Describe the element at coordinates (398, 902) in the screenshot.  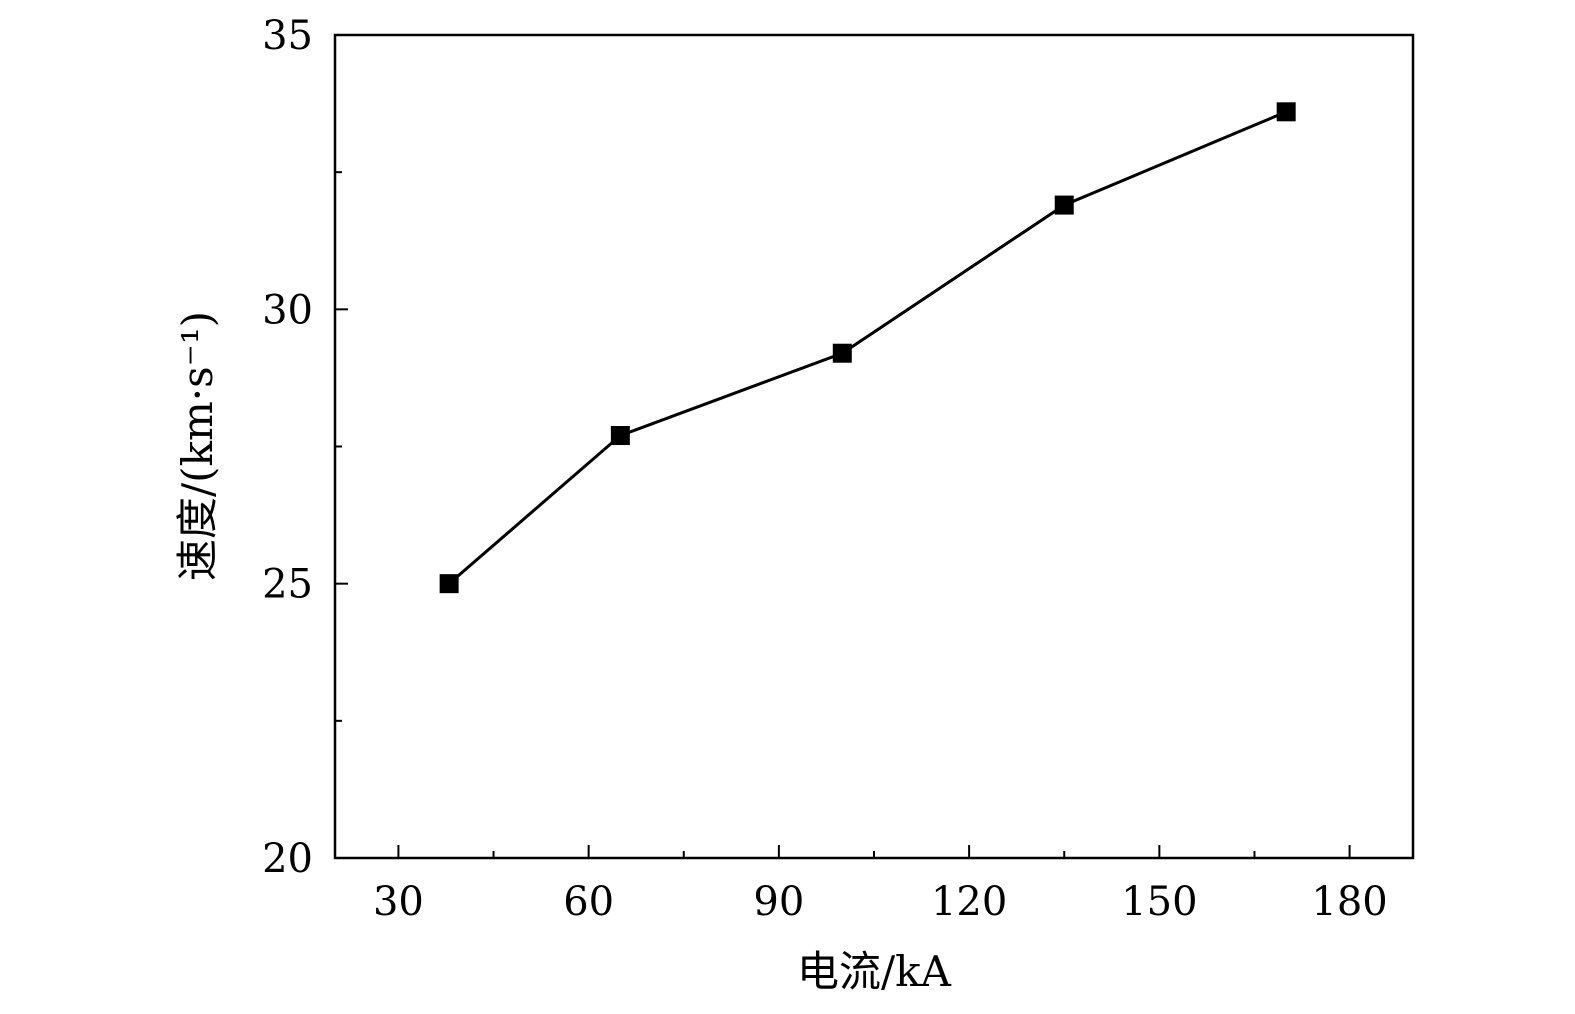
I see `x-tick-label-30: 30` at that location.